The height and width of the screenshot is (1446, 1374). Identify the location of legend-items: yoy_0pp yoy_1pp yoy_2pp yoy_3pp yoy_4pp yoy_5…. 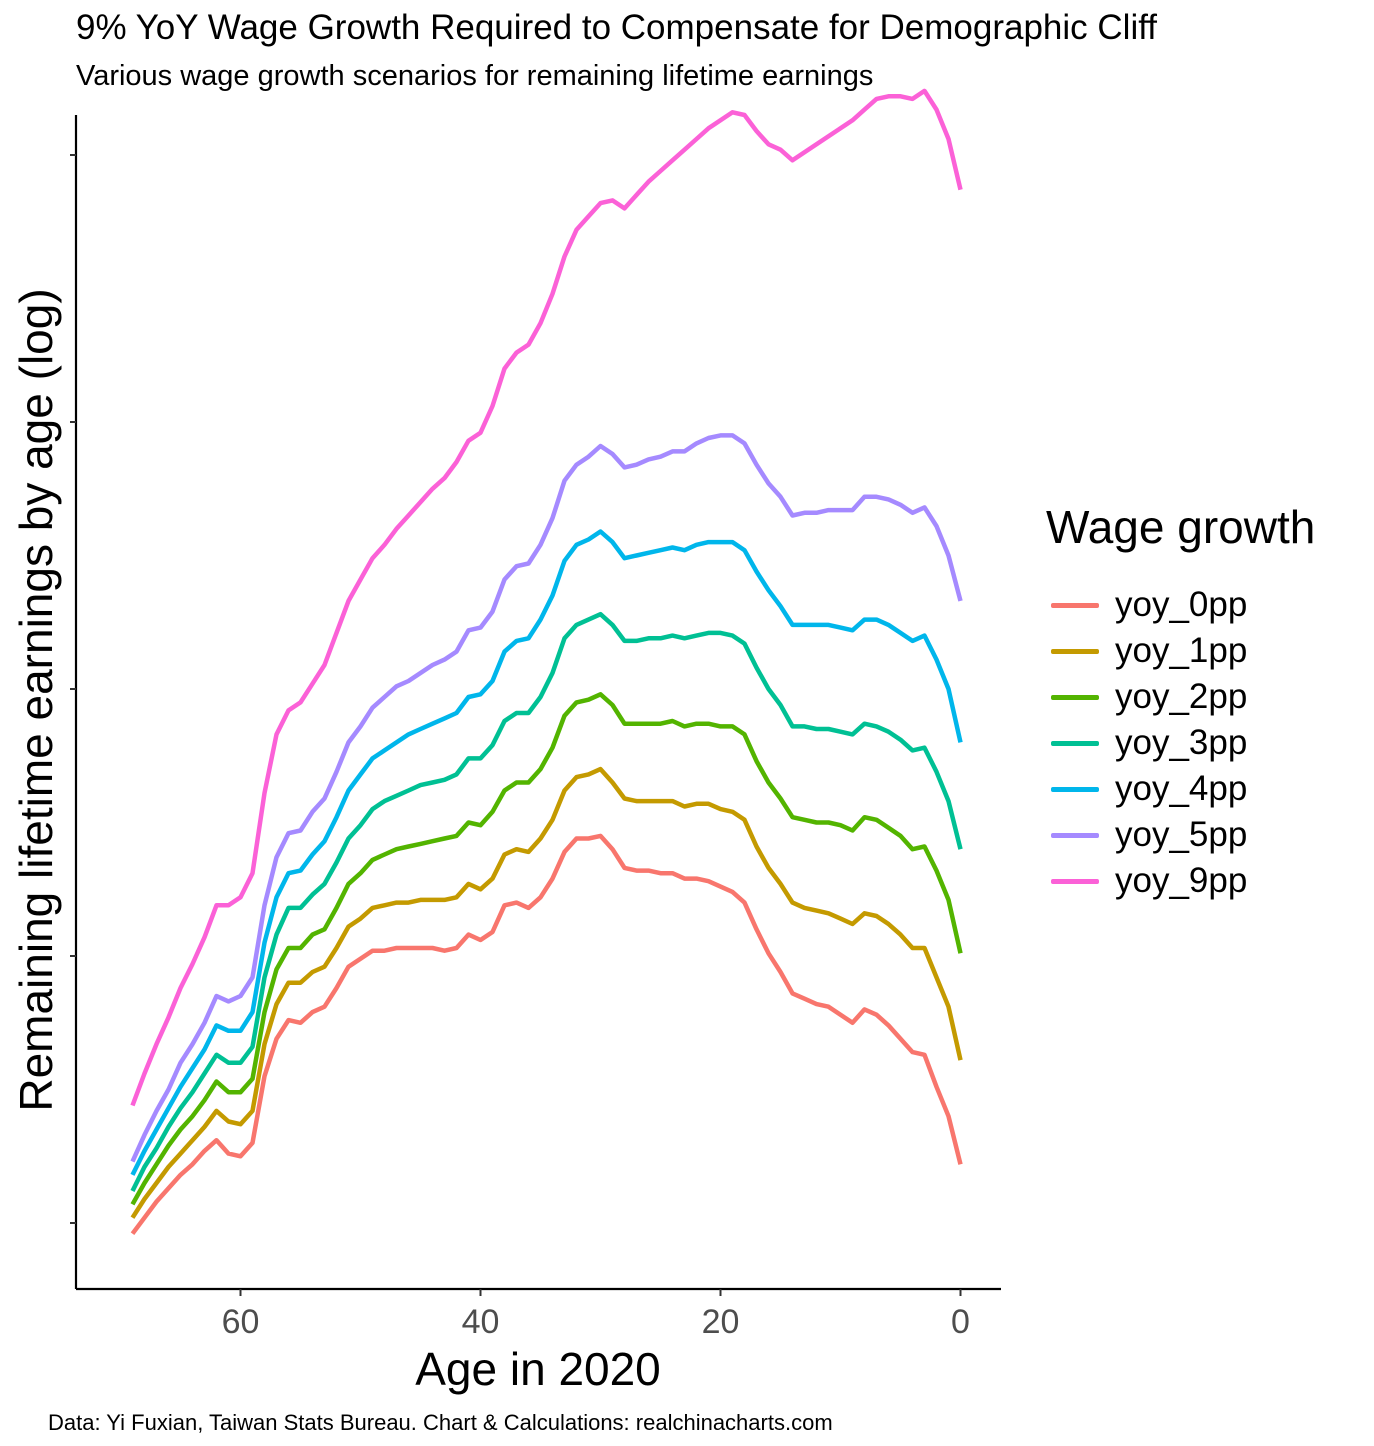
(1180, 743).